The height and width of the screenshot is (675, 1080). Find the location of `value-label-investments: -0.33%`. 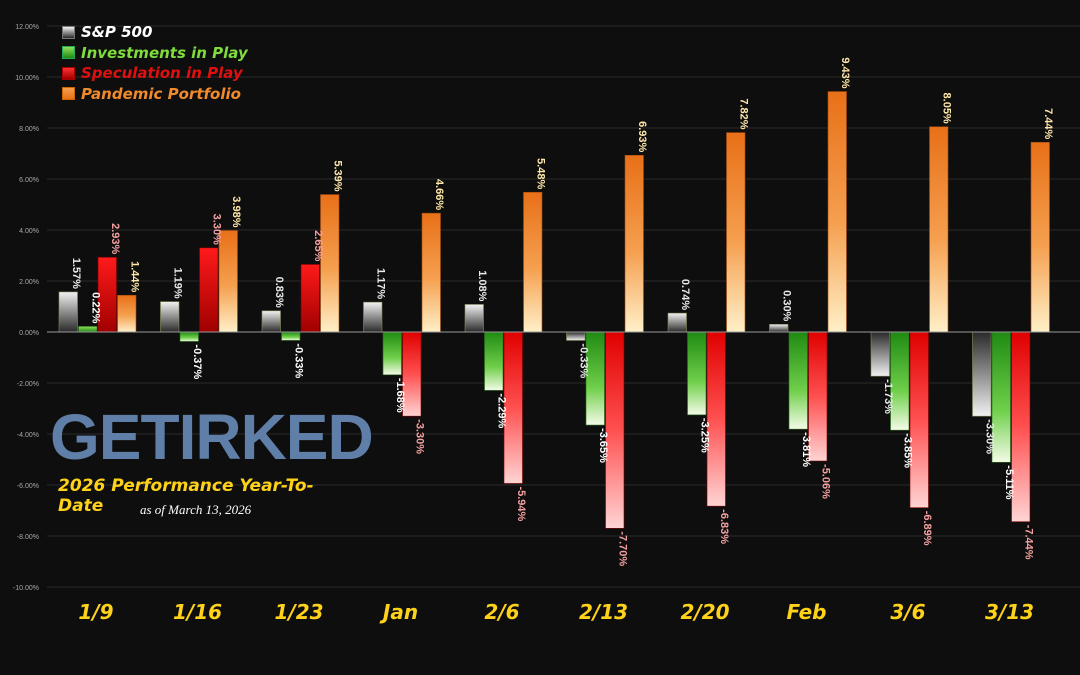

value-label-investments: -0.33% is located at coordinates (298, 360).